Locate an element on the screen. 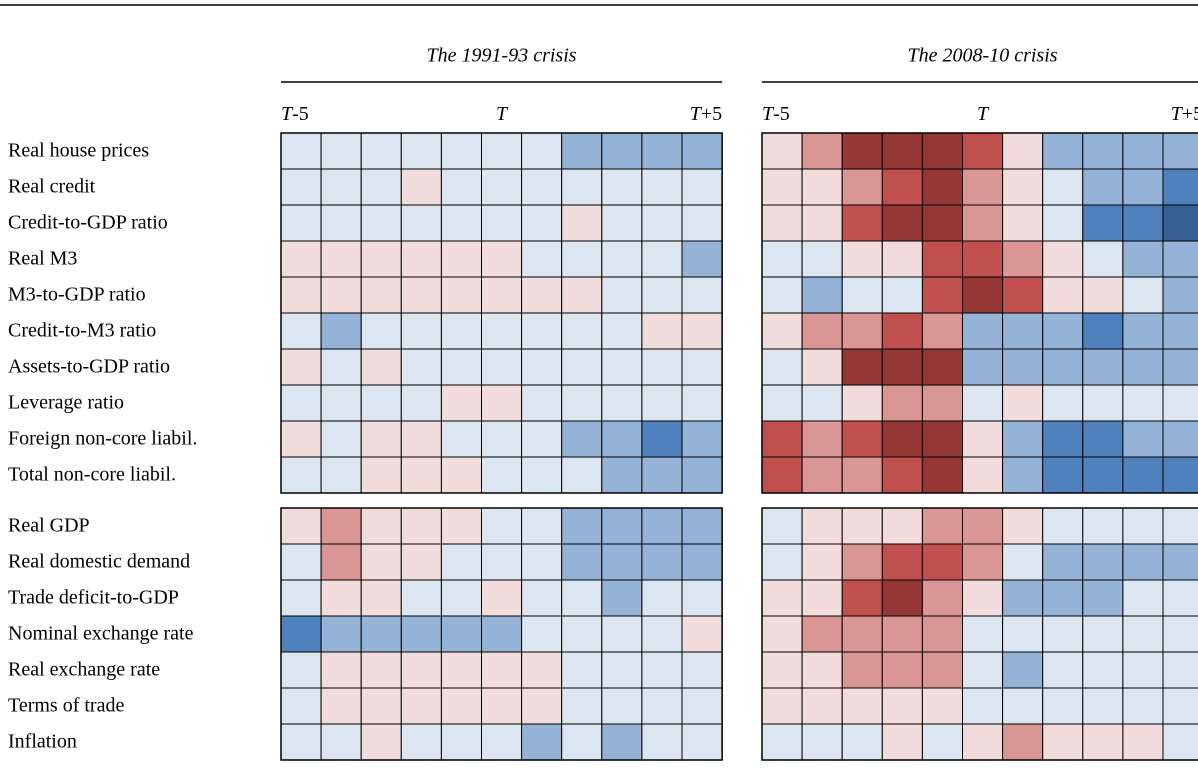 Image resolution: width=1198 pixels, height=776 pixels. column-label: T-5 is located at coordinates (776, 114).